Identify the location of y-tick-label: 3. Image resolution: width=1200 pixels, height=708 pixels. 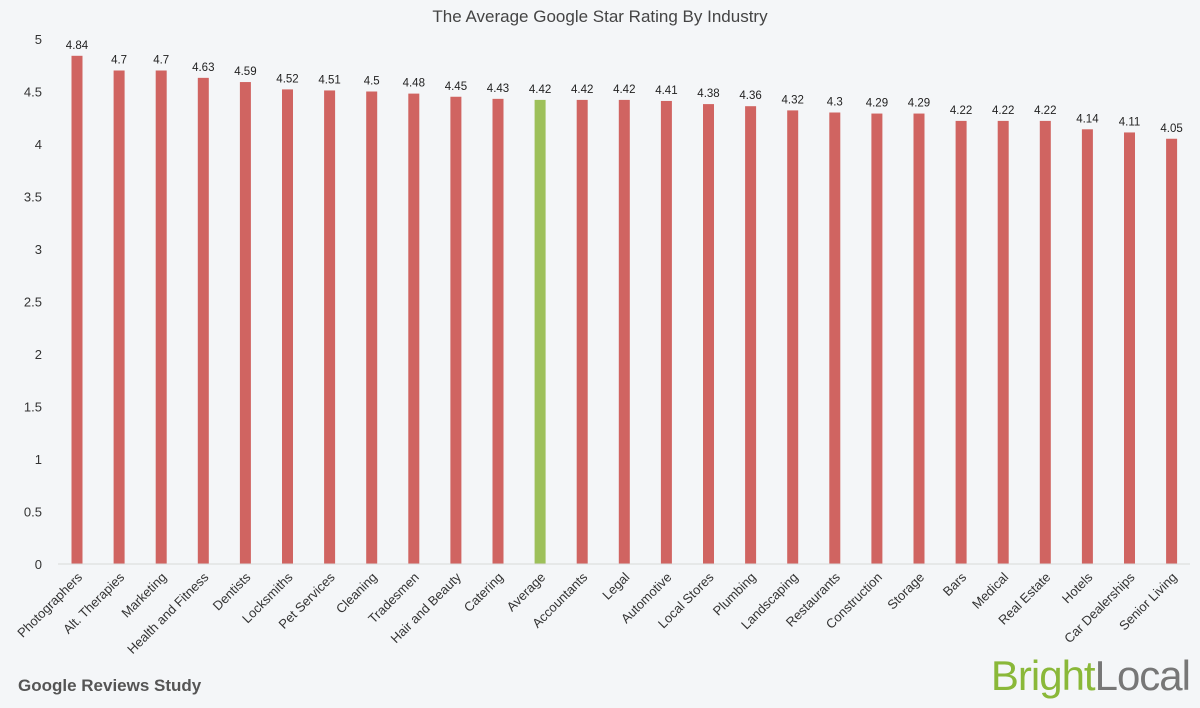
(38, 249).